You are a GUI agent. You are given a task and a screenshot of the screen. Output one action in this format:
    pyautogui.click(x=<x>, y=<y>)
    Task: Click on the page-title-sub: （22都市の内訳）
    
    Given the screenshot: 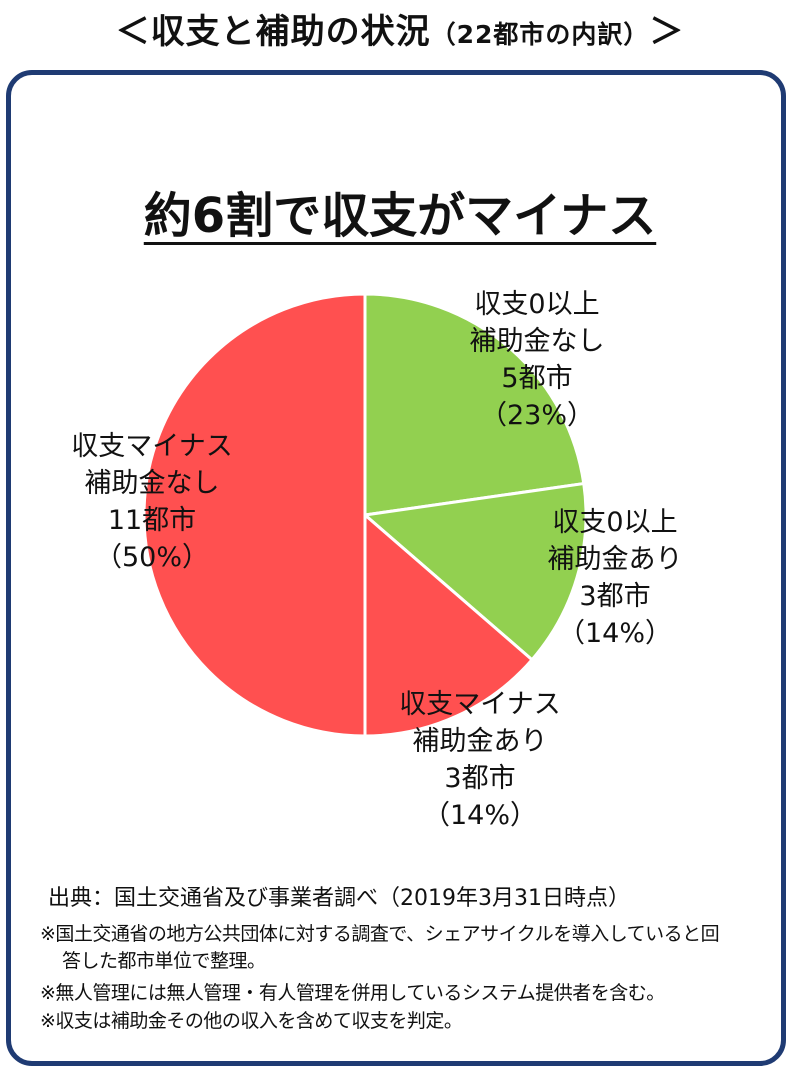 What is the action you would take?
    pyautogui.click(x=540, y=34)
    